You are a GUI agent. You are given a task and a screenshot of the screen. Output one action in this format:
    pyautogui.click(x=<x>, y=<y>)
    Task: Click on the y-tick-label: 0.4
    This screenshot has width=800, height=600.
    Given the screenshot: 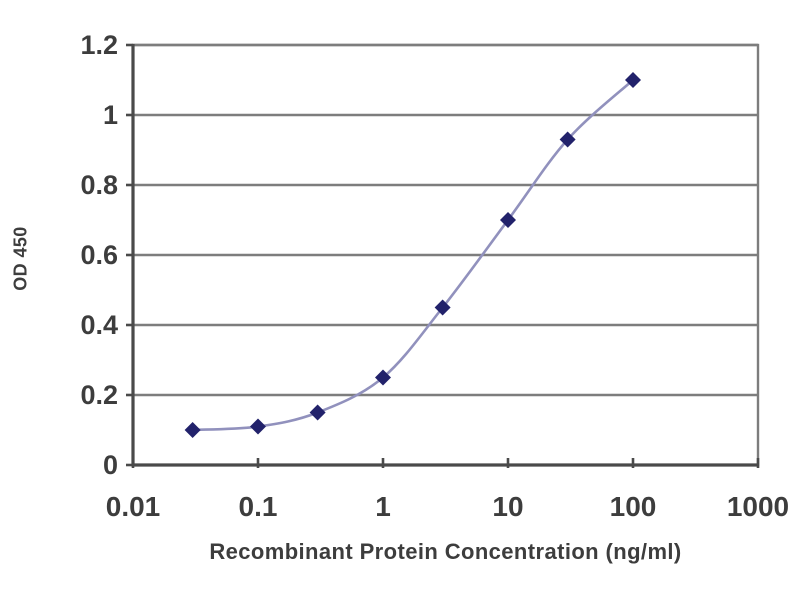 What is the action you would take?
    pyautogui.click(x=99, y=325)
    